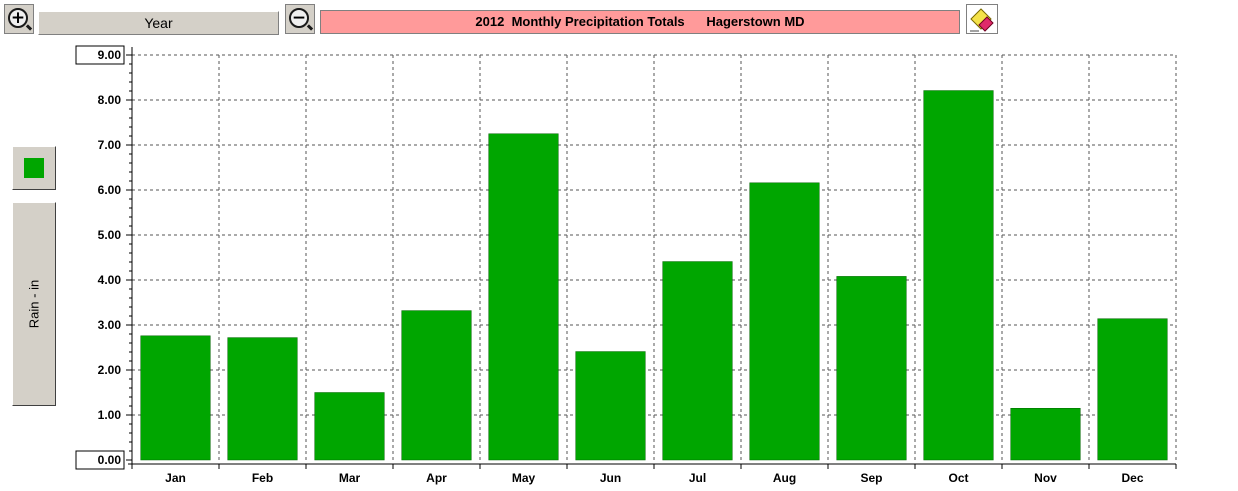  Describe the element at coordinates (175, 478) in the screenshot. I see `x-tick-label: Jan` at that location.